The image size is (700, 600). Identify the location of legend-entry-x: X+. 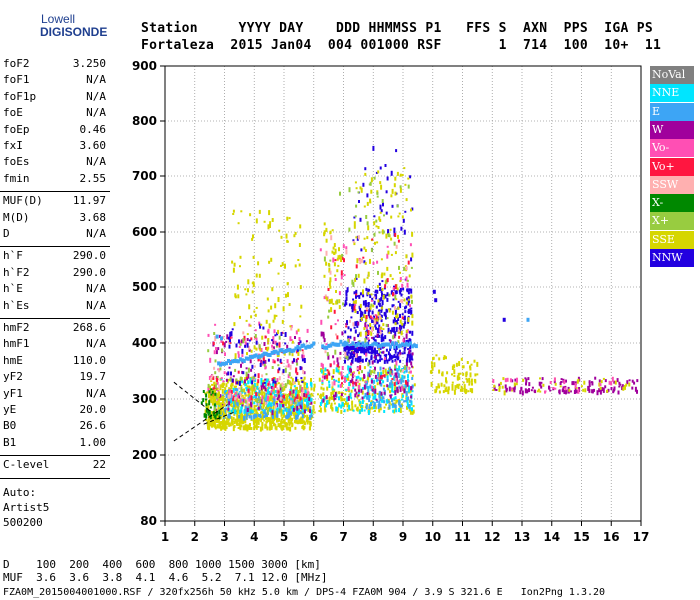
(672, 221).